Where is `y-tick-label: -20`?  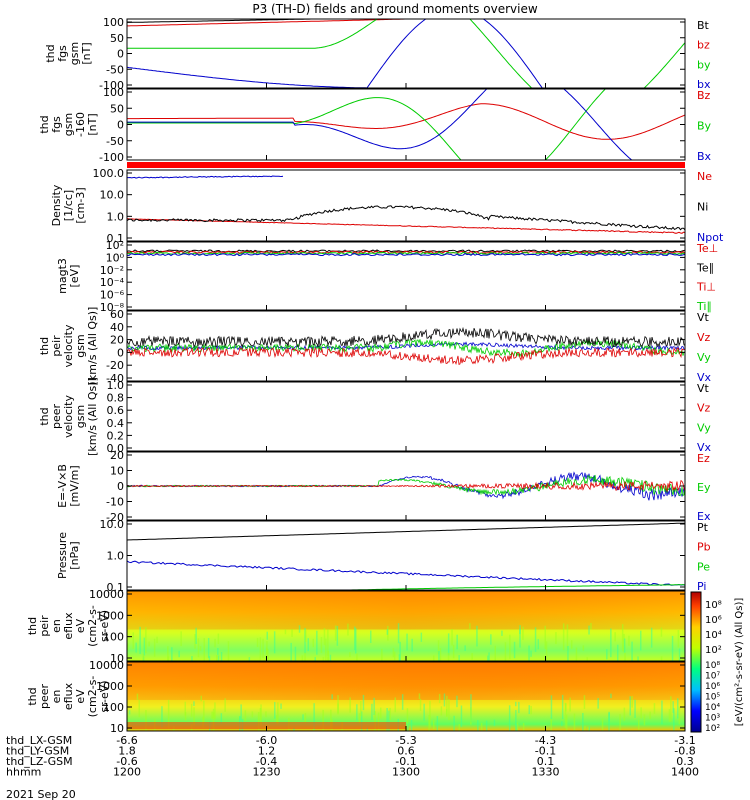
y-tick-label: -20 is located at coordinates (115, 517).